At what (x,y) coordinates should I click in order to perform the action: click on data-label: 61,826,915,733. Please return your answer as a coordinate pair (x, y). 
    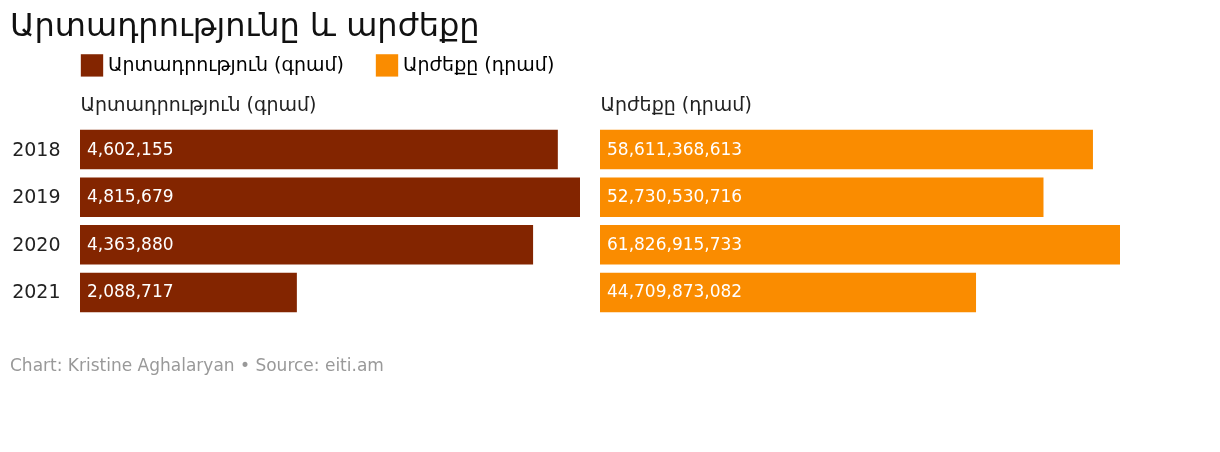
    Looking at the image, I should click on (675, 243).